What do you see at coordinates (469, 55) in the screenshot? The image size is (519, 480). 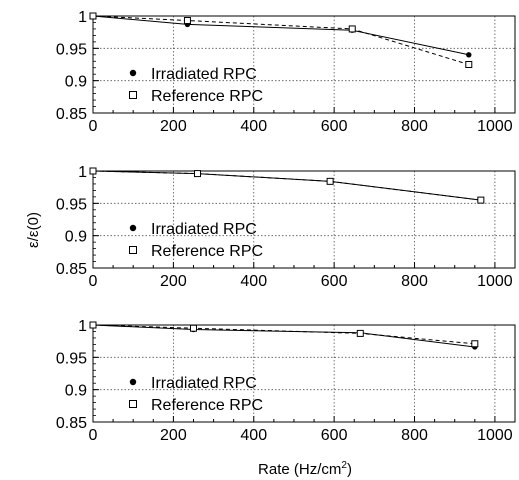 I see `irradiated-point` at bounding box center [469, 55].